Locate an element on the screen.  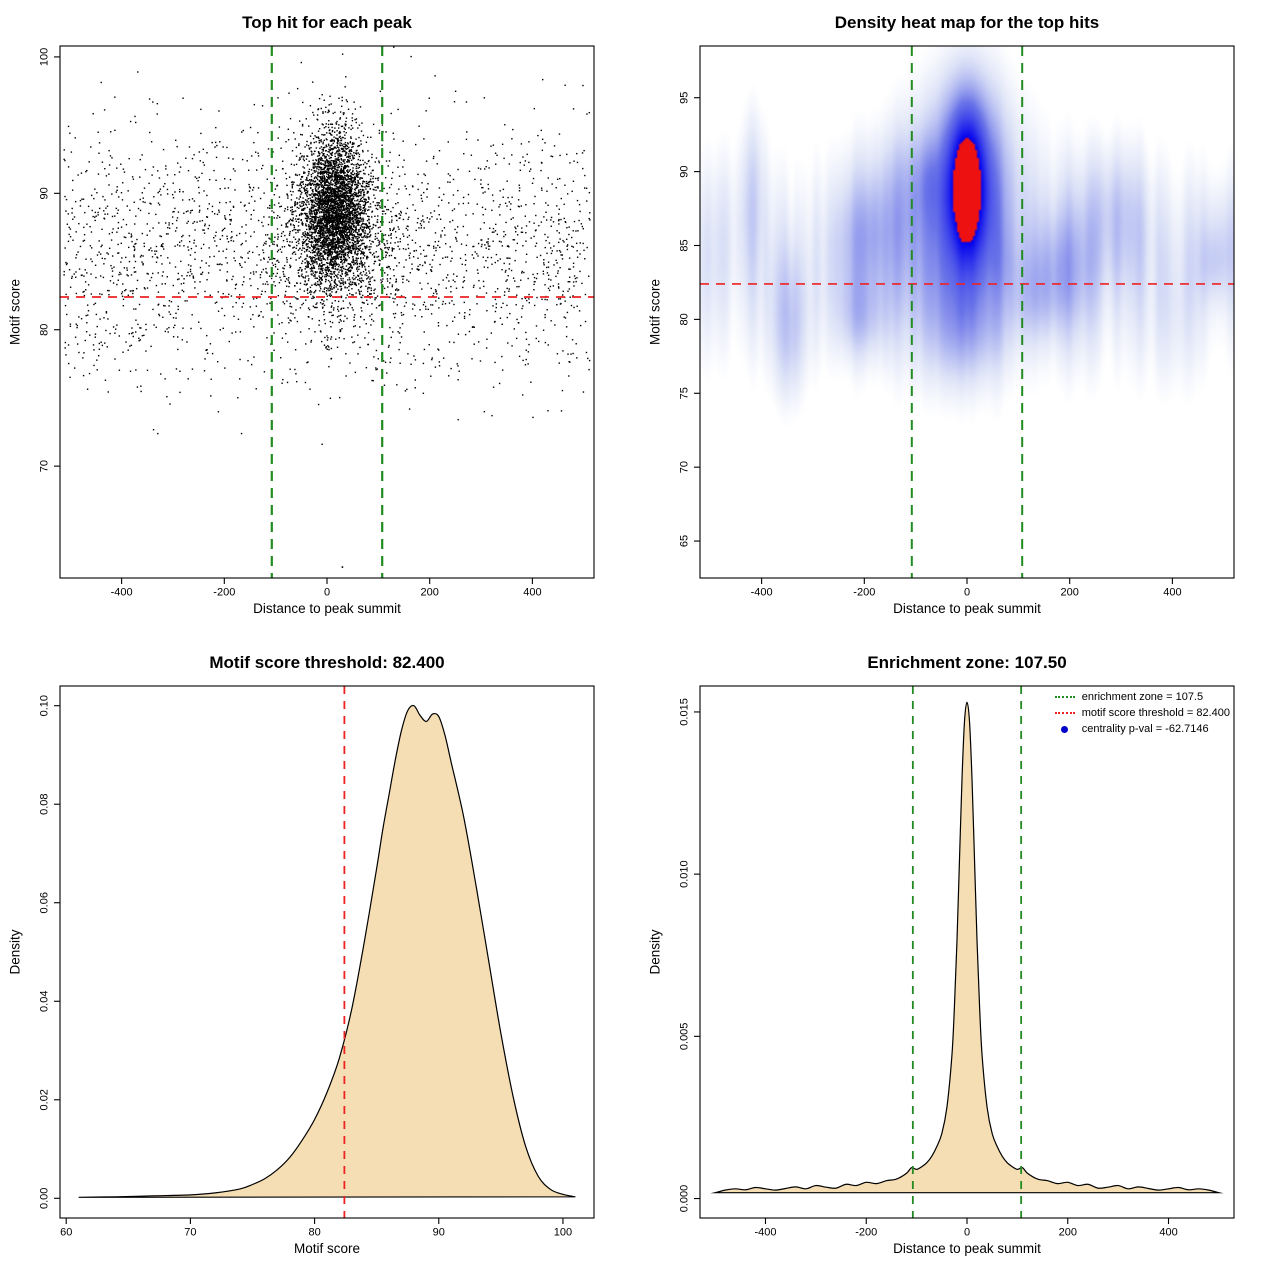
legend-item-score-threshold: motif score threshold = 82.400 is located at coordinates (1142, 713).